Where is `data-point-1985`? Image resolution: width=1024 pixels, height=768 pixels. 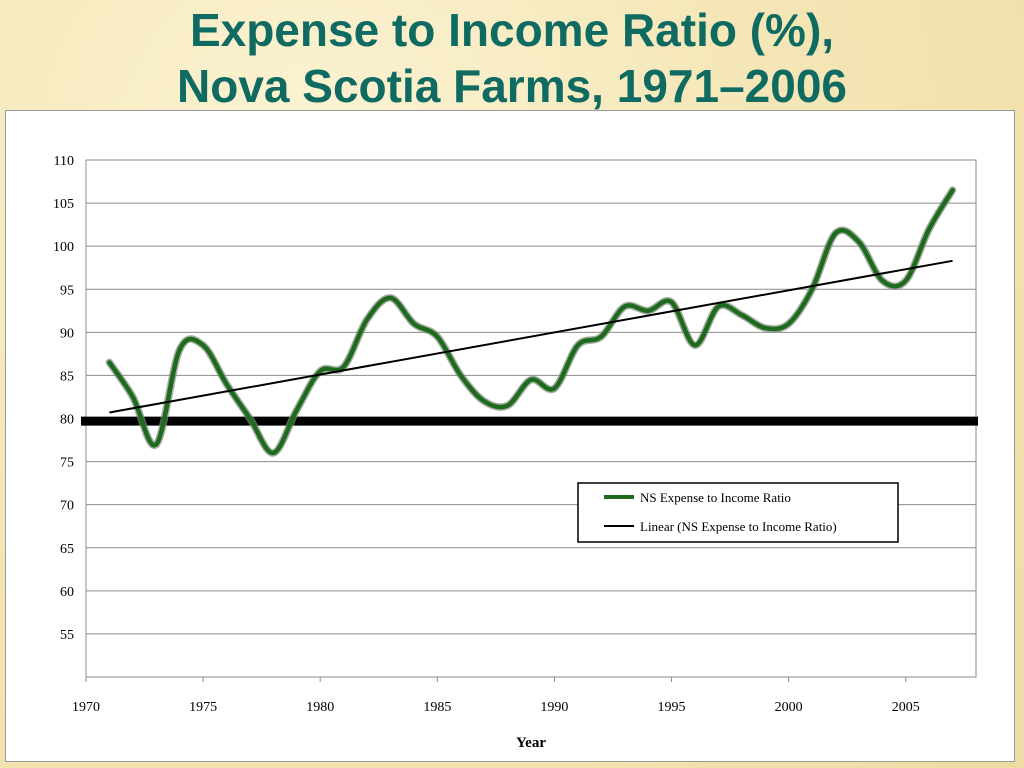 data-point-1985 is located at coordinates (437, 337).